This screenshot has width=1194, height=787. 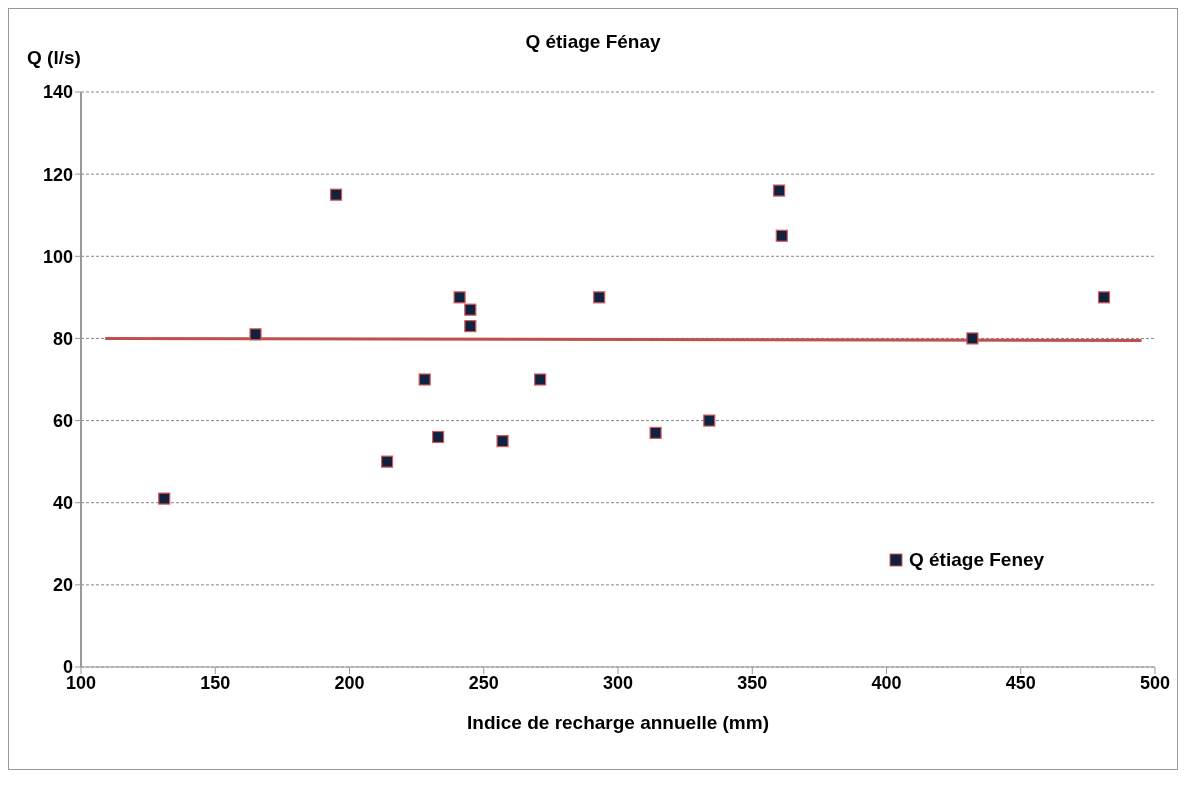 What do you see at coordinates (886, 682) in the screenshot?
I see `x-tick-label: 400` at bounding box center [886, 682].